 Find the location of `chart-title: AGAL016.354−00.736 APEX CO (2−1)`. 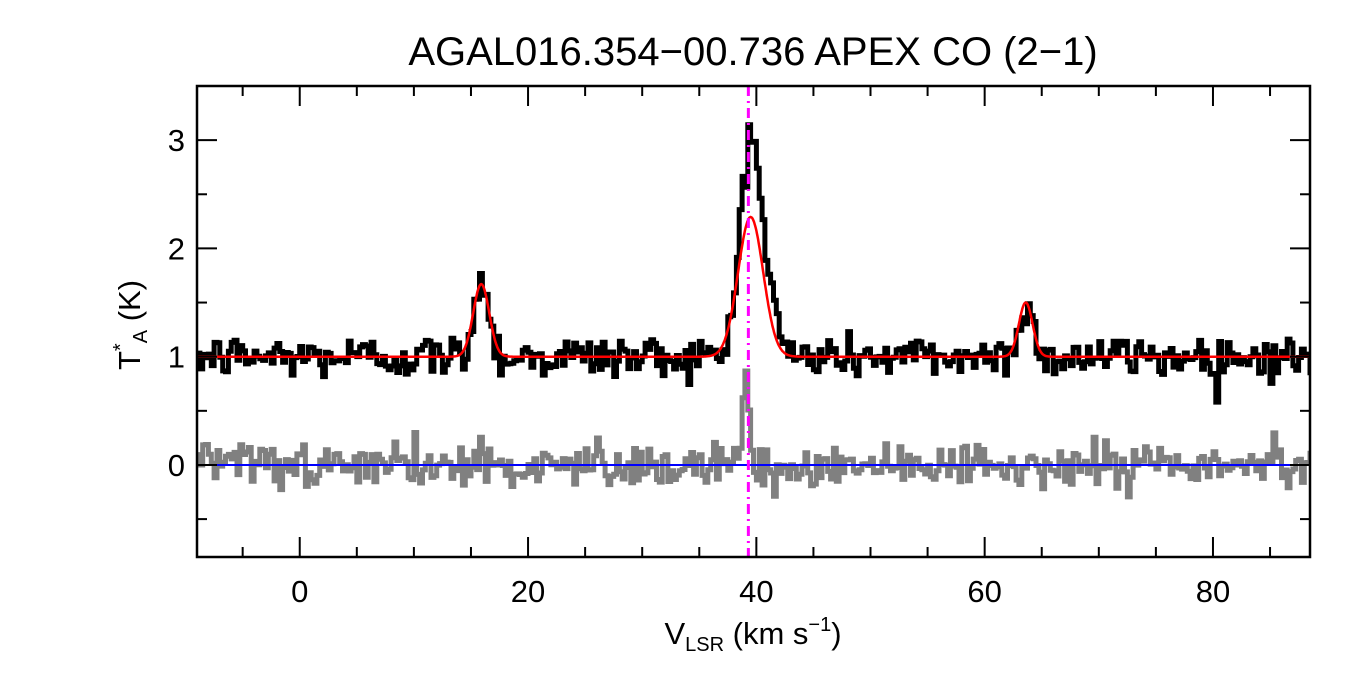

chart-title: AGAL016.354−00.736 APEX CO (2−1) is located at coordinates (752, 52).